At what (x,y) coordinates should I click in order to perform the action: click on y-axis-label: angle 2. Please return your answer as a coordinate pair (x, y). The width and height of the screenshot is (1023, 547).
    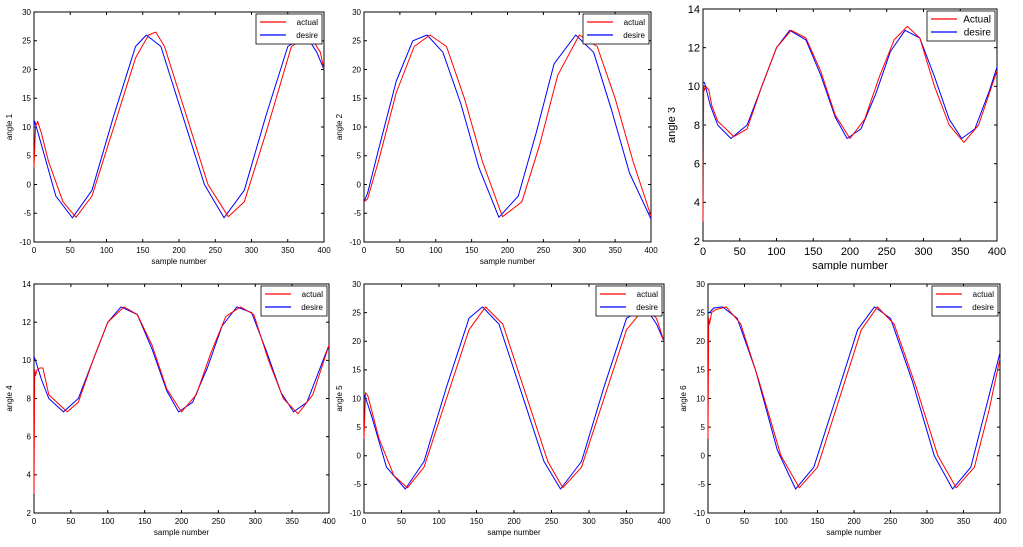
    Looking at the image, I should click on (339, 126).